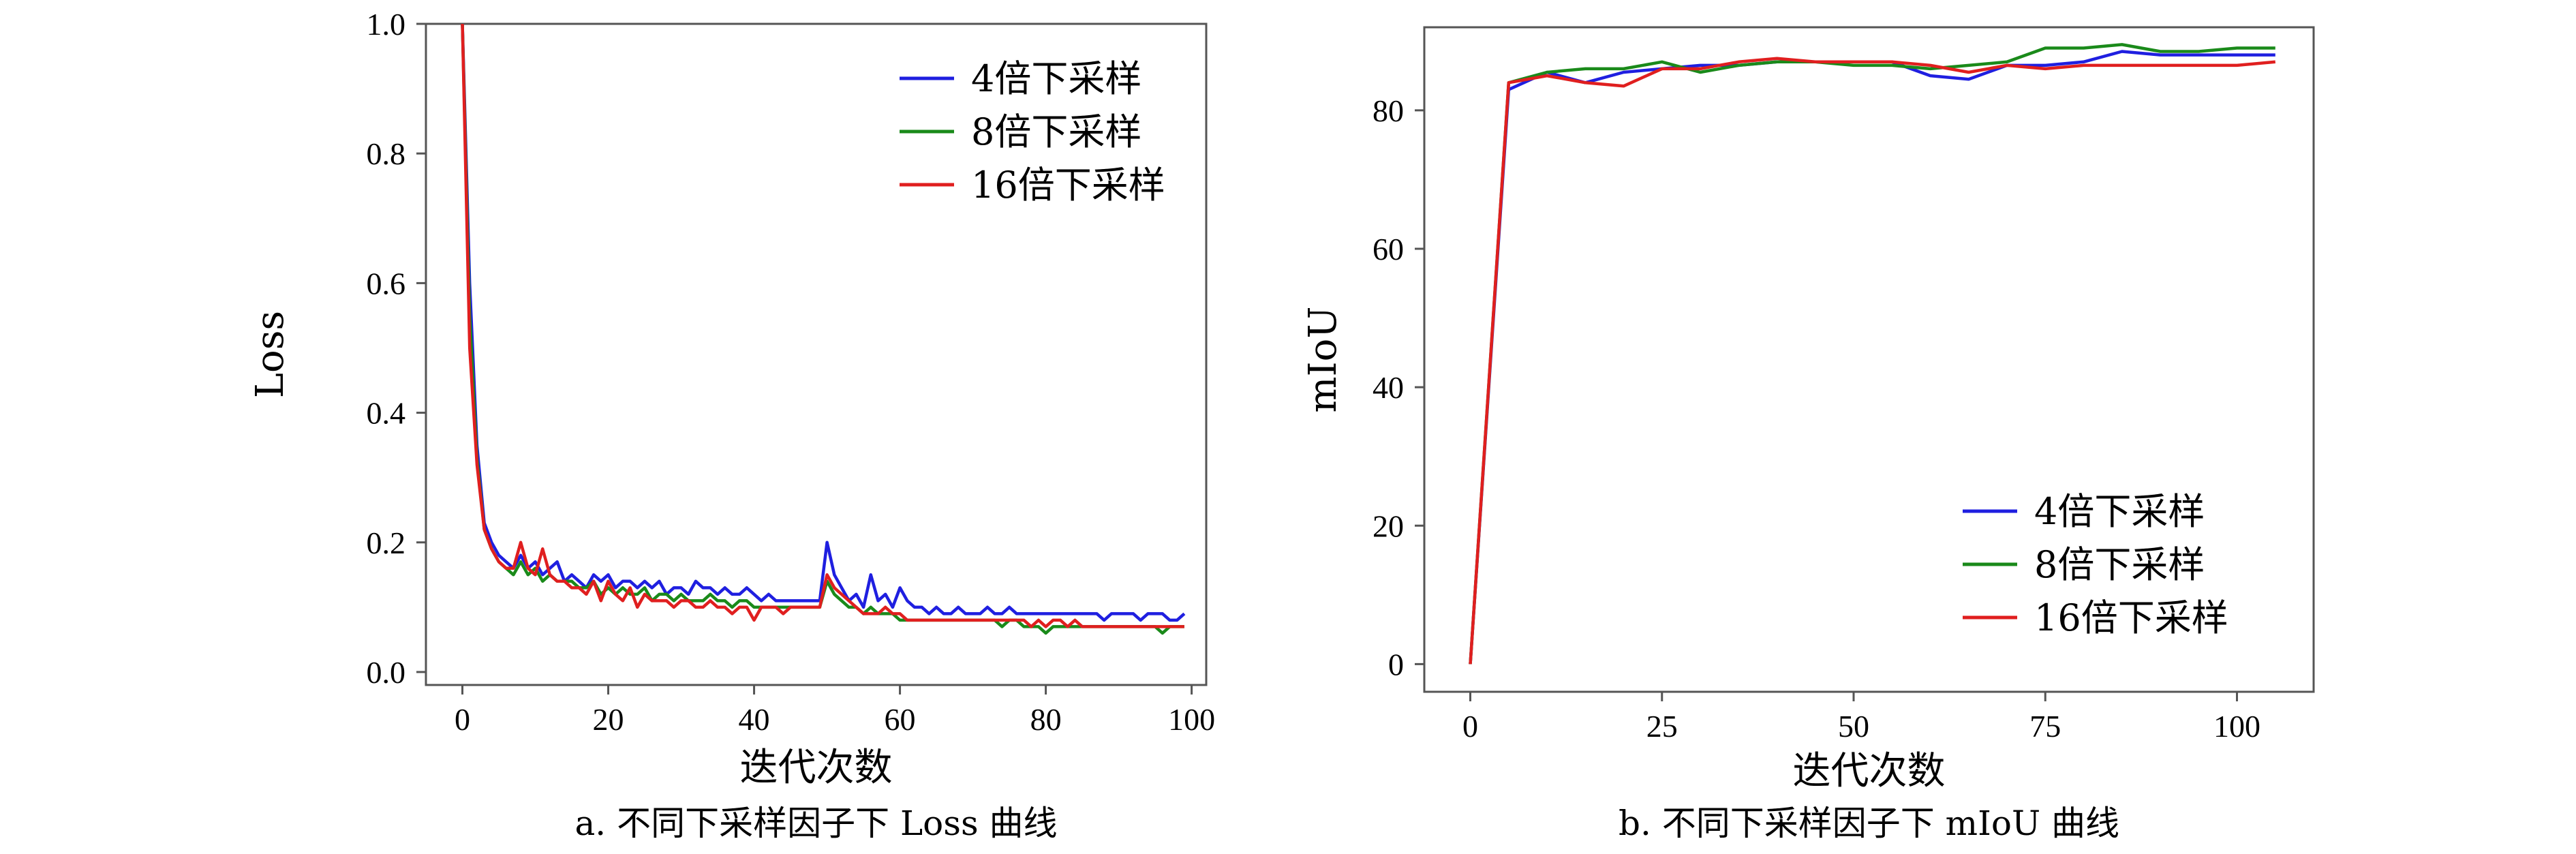 The height and width of the screenshot is (854, 2576). Describe the element at coordinates (1388, 525) in the screenshot. I see `y-tick-label: 20` at that location.